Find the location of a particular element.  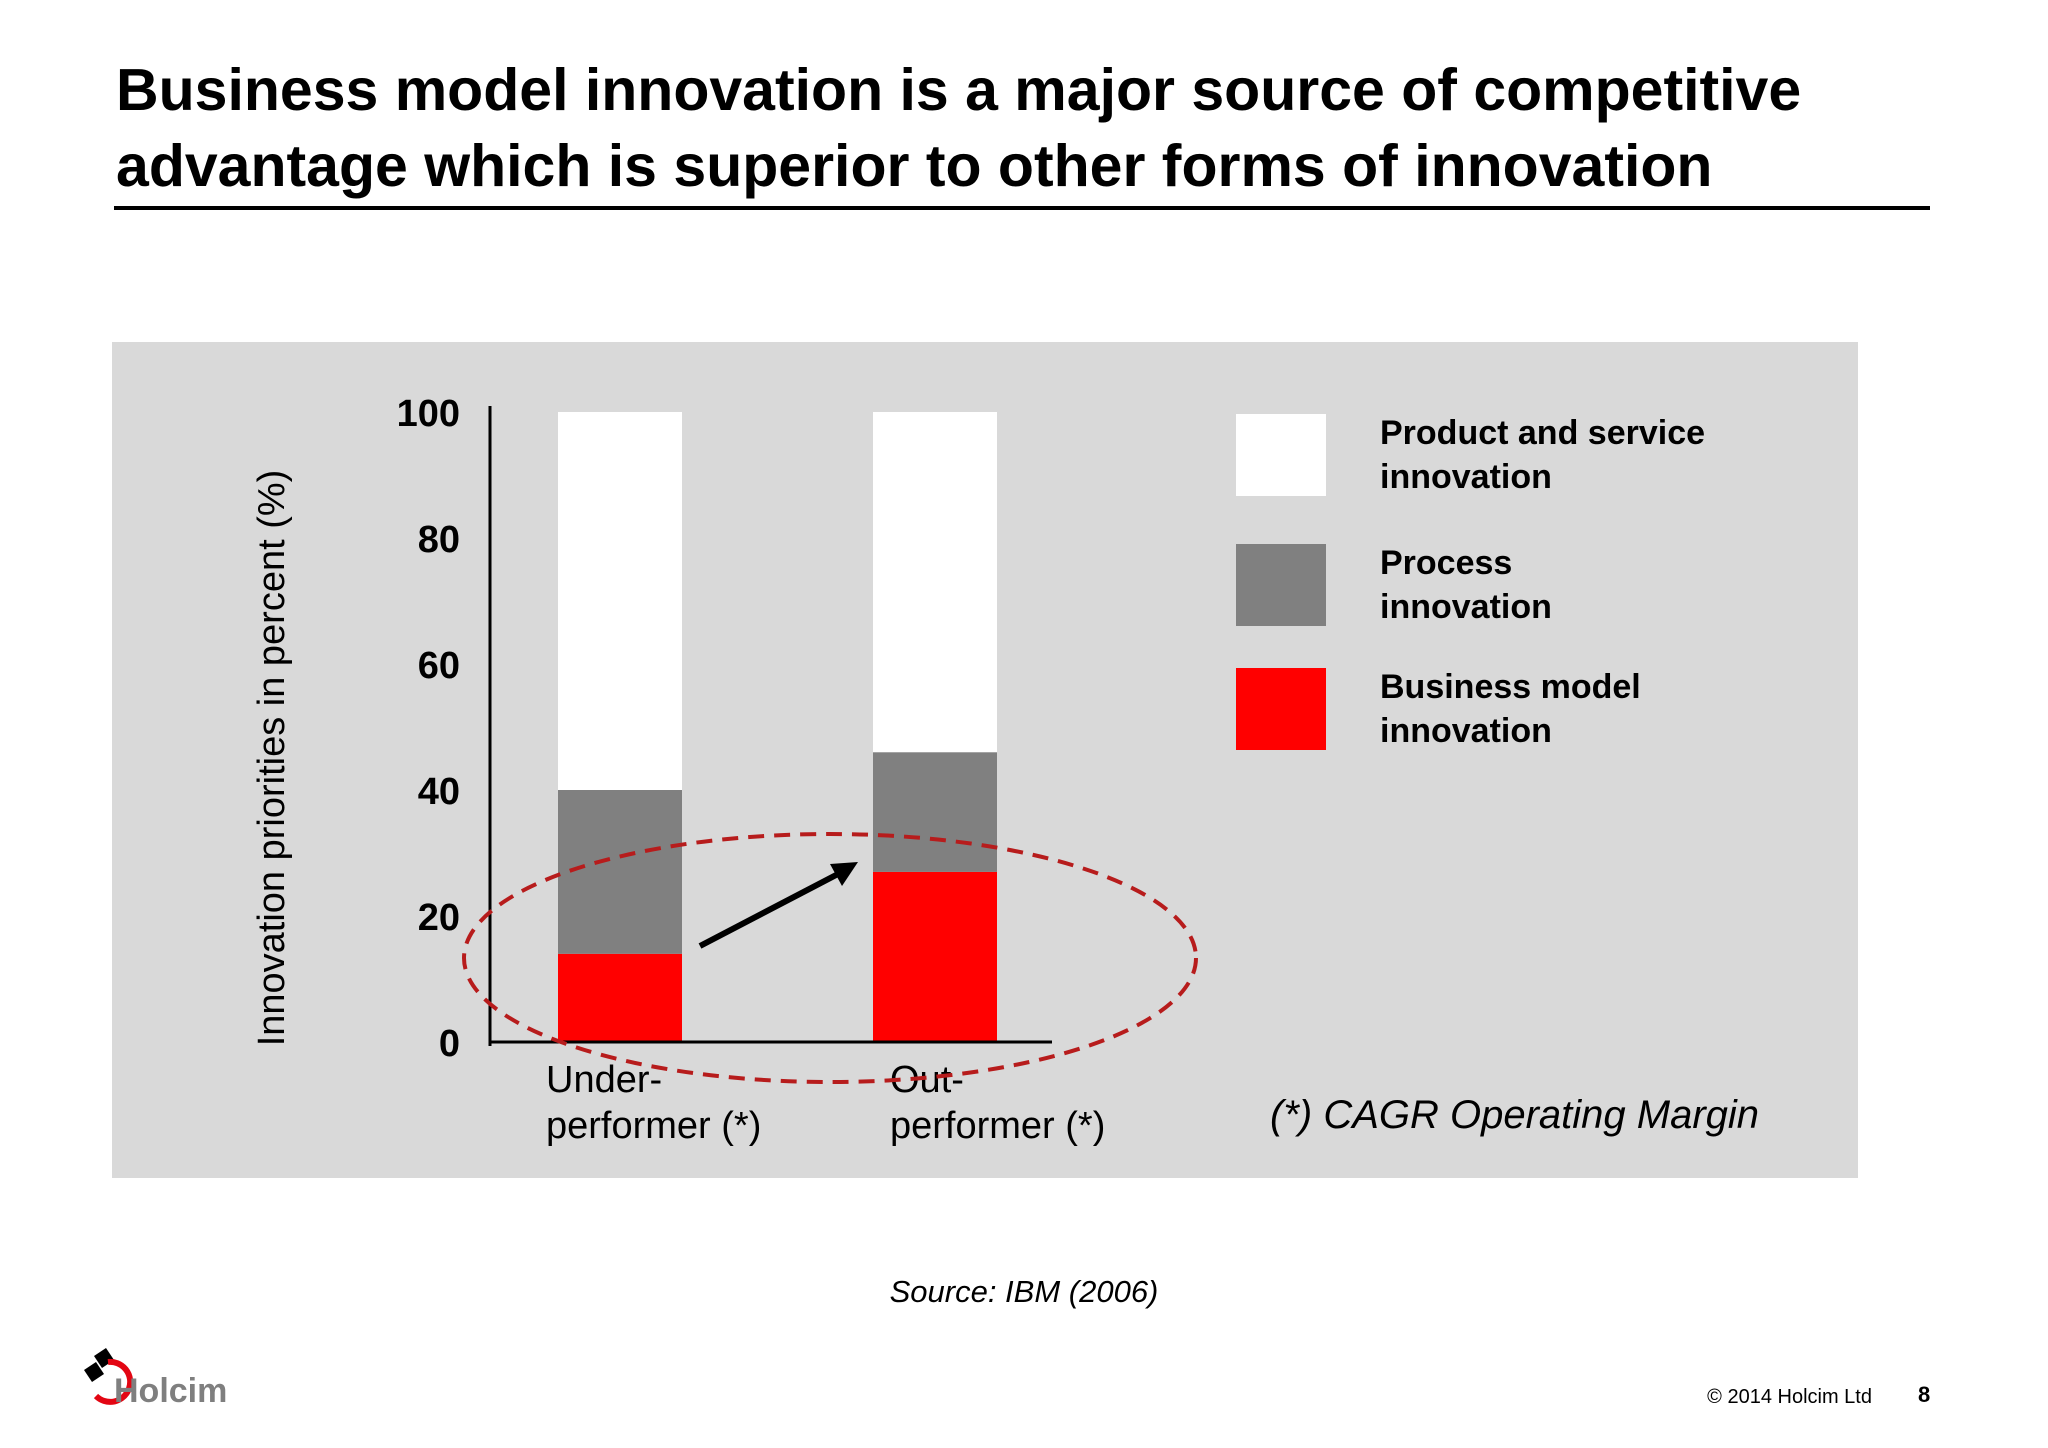

title-underline is located at coordinates (1022, 208).